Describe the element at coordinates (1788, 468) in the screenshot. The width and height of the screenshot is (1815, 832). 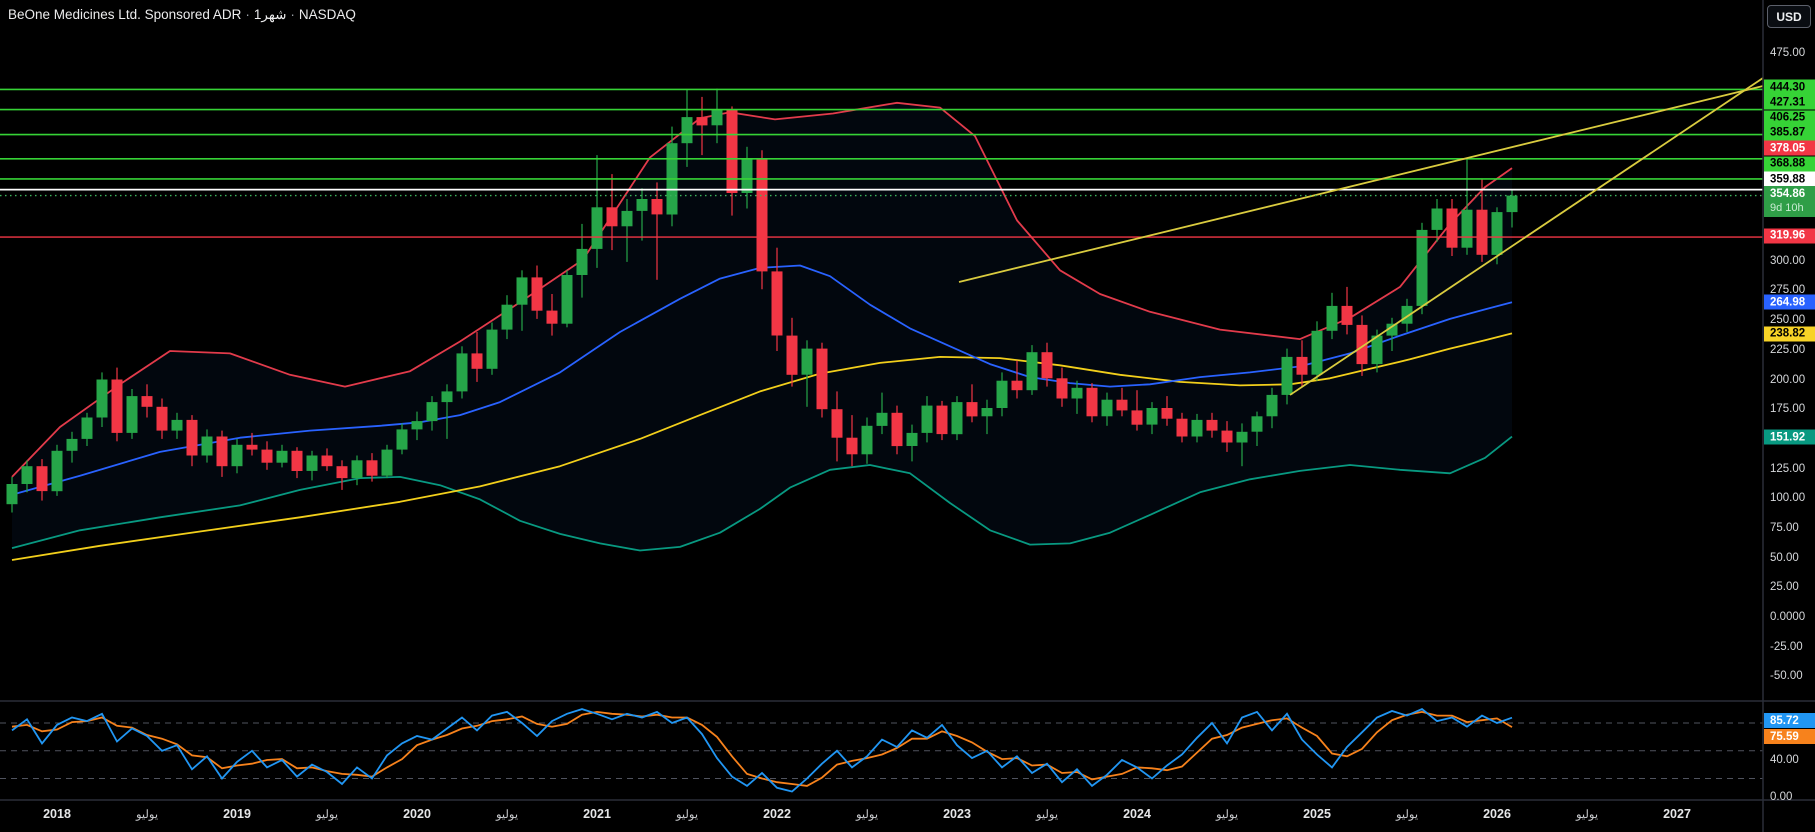
I see `price-tick: 125.00` at that location.